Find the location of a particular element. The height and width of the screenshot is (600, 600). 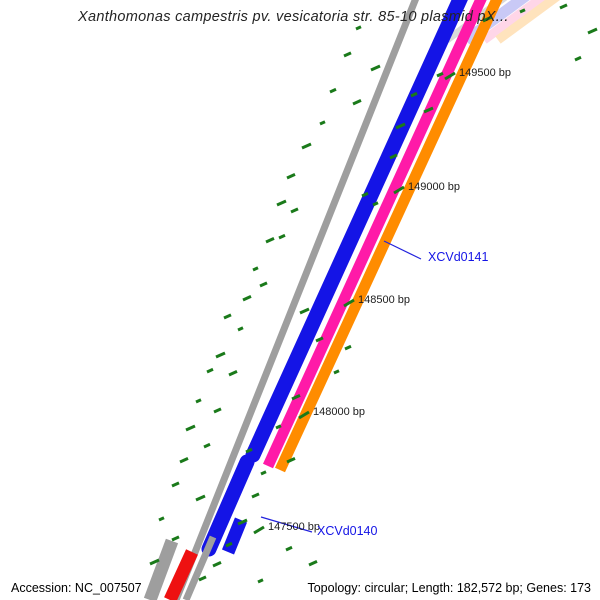

gene-label-leader-XCVd0140 is located at coordinates (286, 524).